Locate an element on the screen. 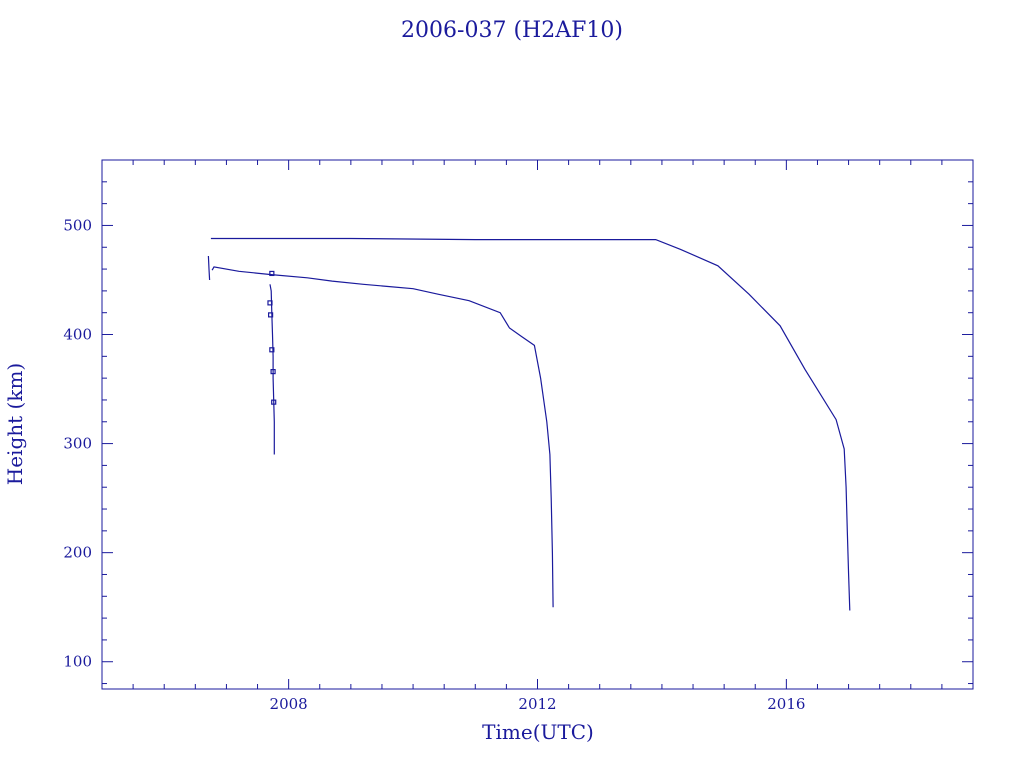 This screenshot has height=768, width=1024. y-tick-label: 200 is located at coordinates (77, 553).